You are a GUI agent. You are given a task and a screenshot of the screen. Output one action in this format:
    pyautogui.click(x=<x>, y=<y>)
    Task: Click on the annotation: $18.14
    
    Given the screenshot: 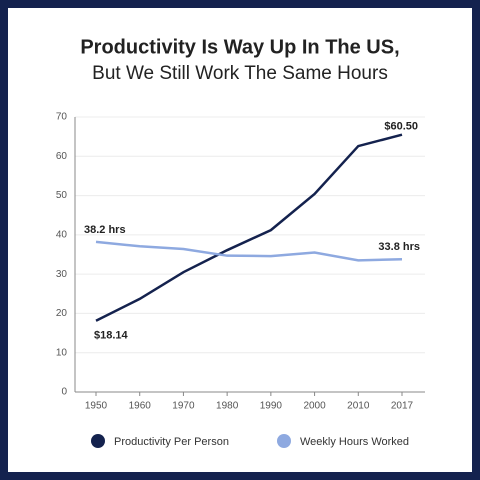 What is the action you would take?
    pyautogui.click(x=111, y=336)
    